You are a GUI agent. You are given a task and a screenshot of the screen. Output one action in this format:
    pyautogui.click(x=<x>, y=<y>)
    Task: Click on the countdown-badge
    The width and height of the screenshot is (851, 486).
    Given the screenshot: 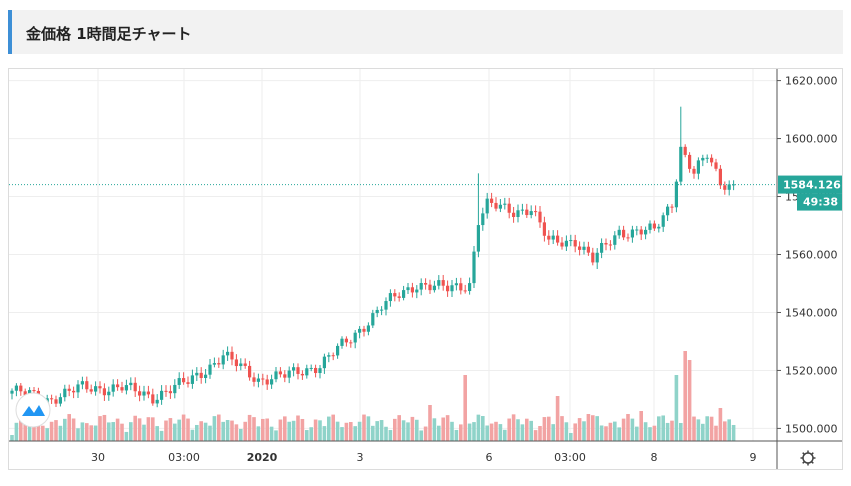 What is the action you would take?
    pyautogui.click(x=819, y=202)
    